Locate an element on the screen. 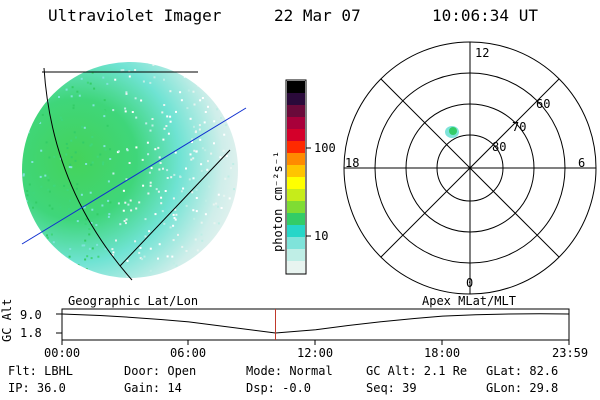 The image size is (600, 400). timeline-xlabel-1: 06:00 is located at coordinates (188, 353).